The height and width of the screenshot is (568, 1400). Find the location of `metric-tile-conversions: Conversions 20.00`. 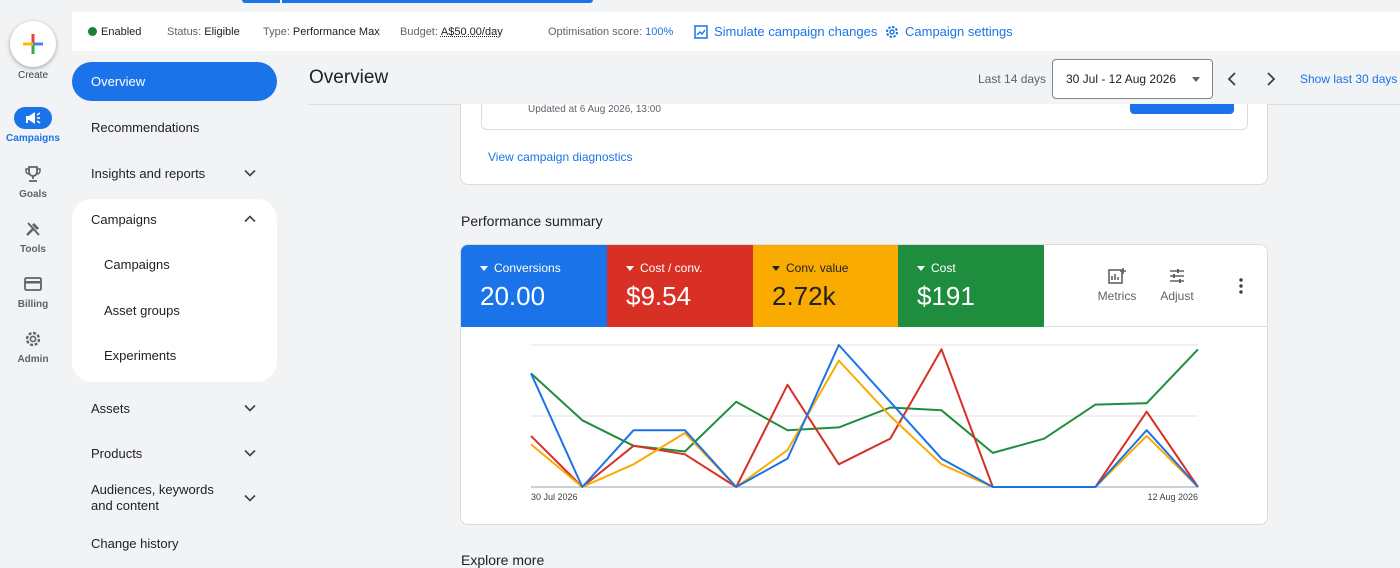

metric-tile-conversions: Conversions 20.00 is located at coordinates (534, 286).